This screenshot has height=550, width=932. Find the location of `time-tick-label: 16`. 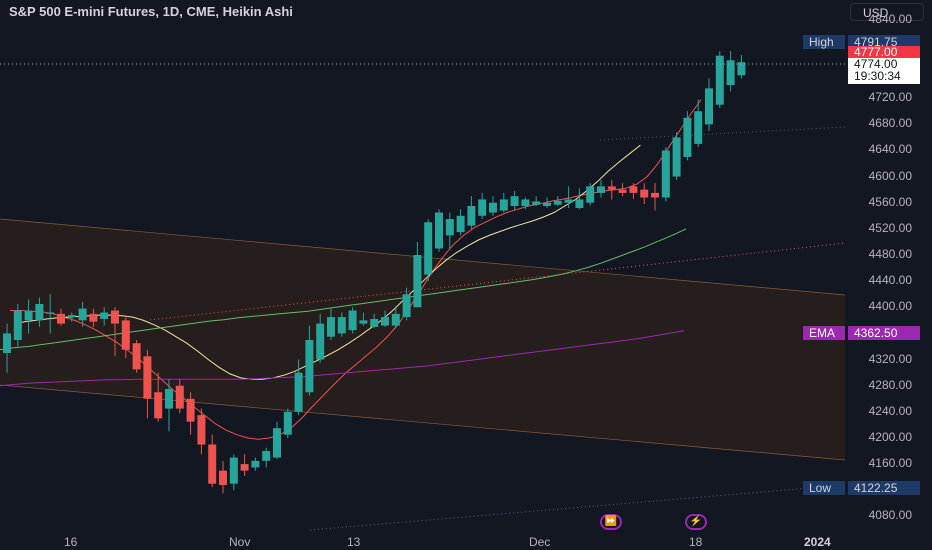

time-tick-label: 16 is located at coordinates (71, 542).